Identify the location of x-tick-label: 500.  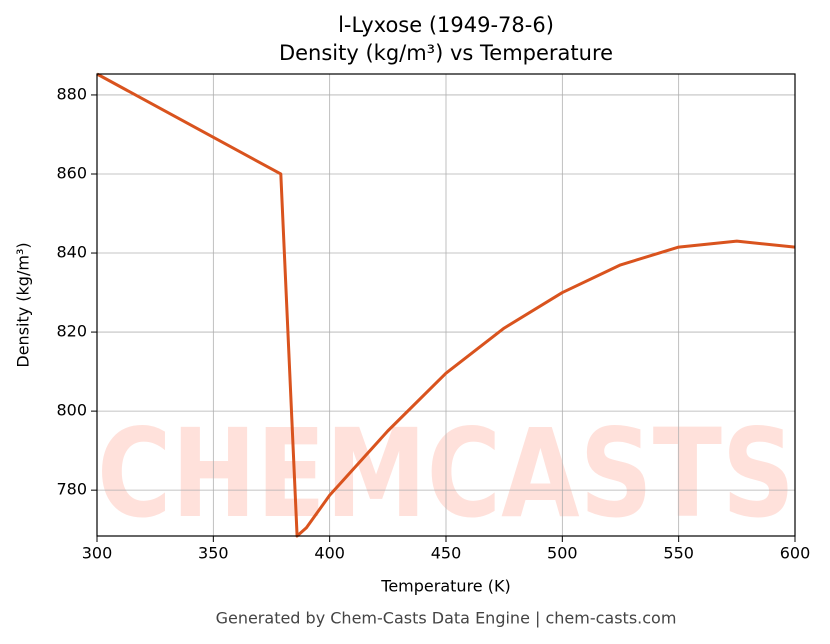
(562, 553).